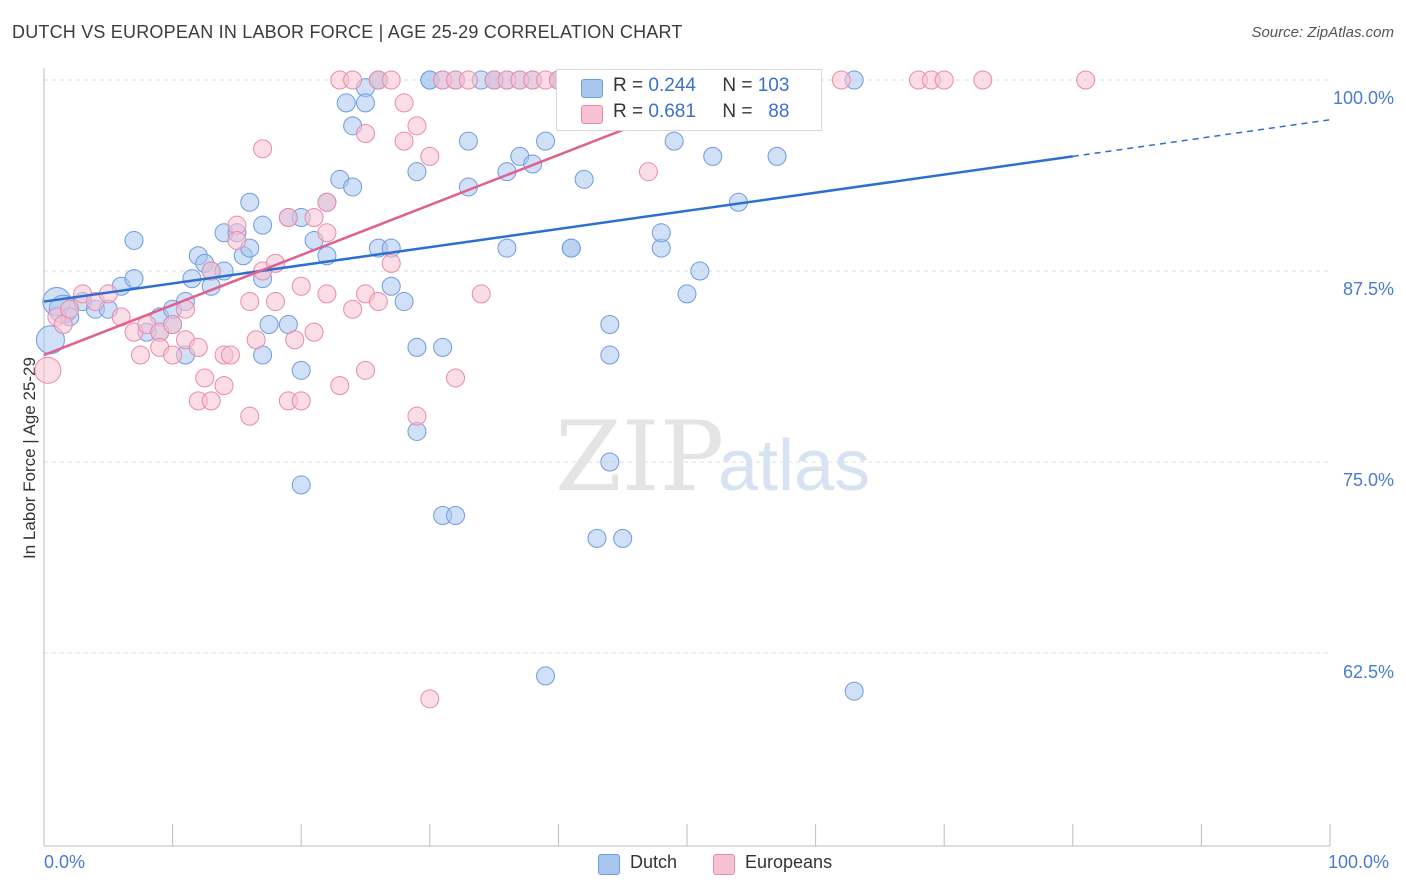  I want to click on y-tick-62-5: 62.5%, so click(1368, 672).